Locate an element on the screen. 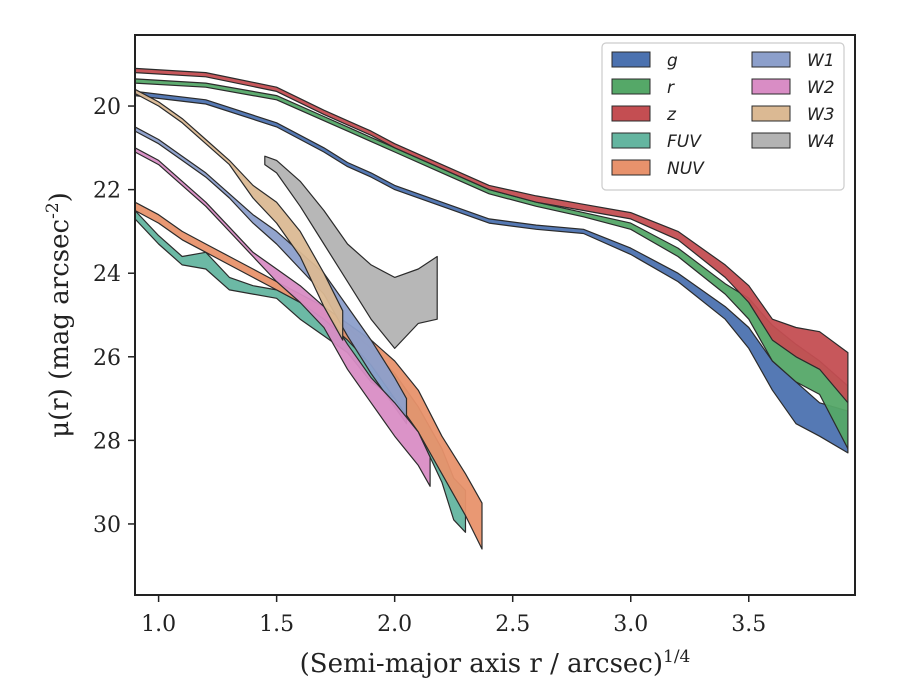 This screenshot has width=900, height=700. band-w3 is located at coordinates (239, 214).